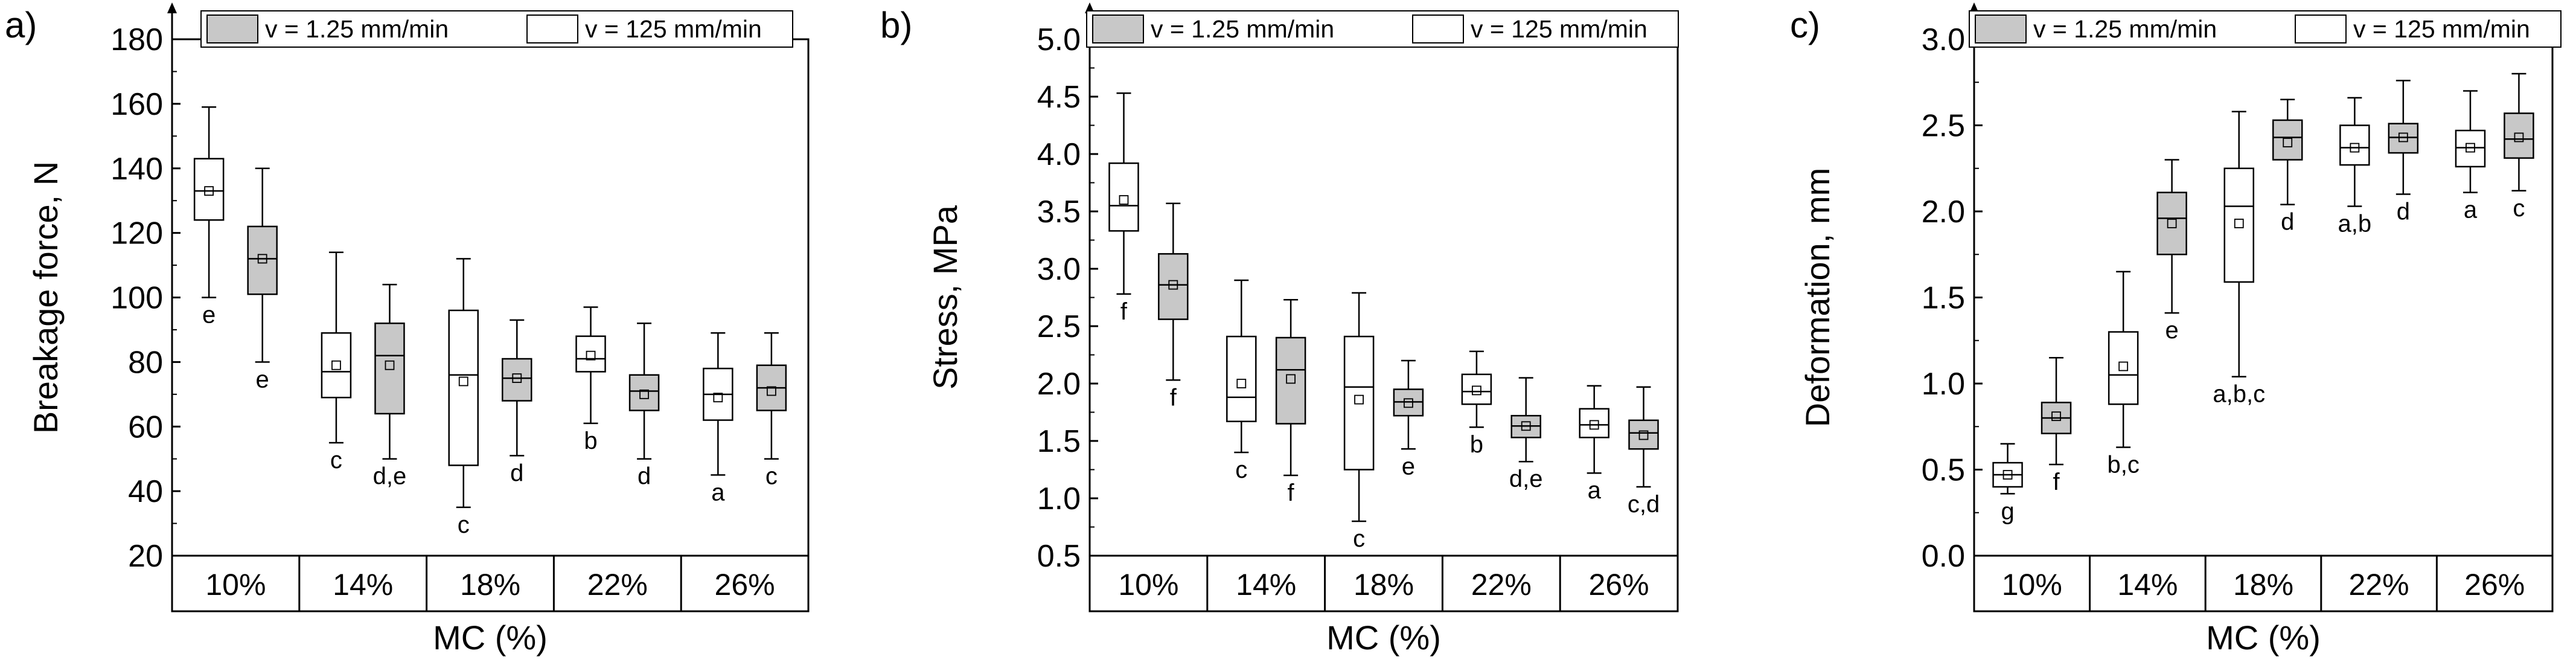 This screenshot has width=2576, height=662. Describe the element at coordinates (1805, 25) in the screenshot. I see `panel-label: c)` at that location.